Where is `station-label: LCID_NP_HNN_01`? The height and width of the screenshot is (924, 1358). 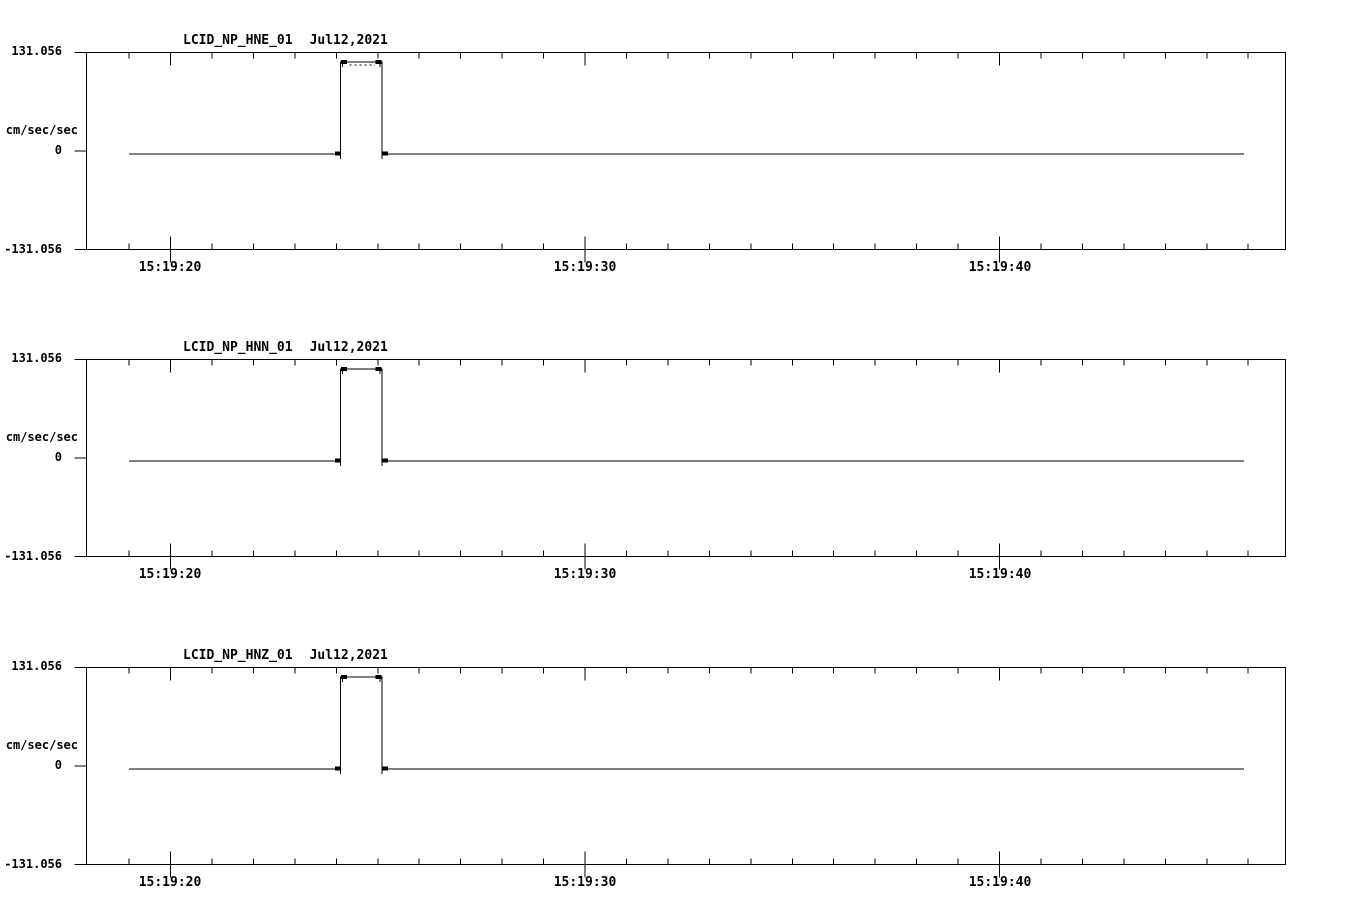 station-label: LCID_NP_HNN_01 is located at coordinates (238, 347).